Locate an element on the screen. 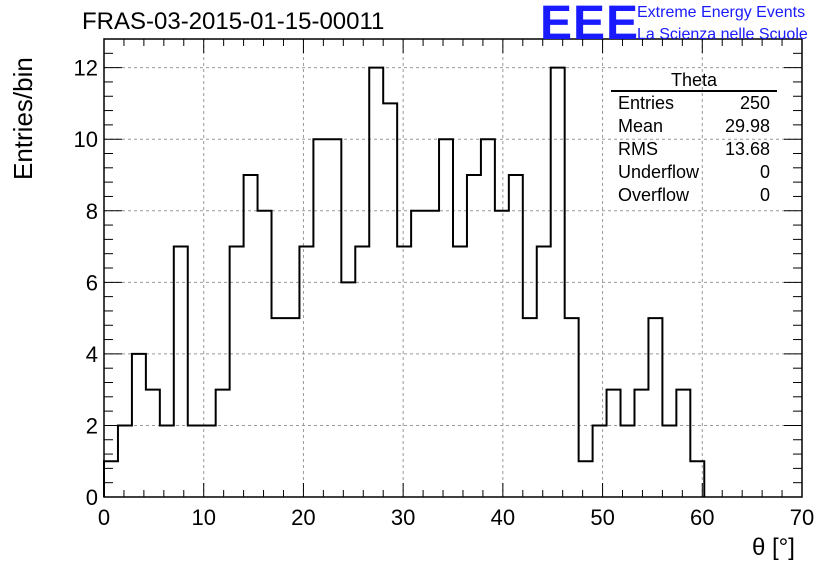  x-tick-label: 20 is located at coordinates (303, 517).